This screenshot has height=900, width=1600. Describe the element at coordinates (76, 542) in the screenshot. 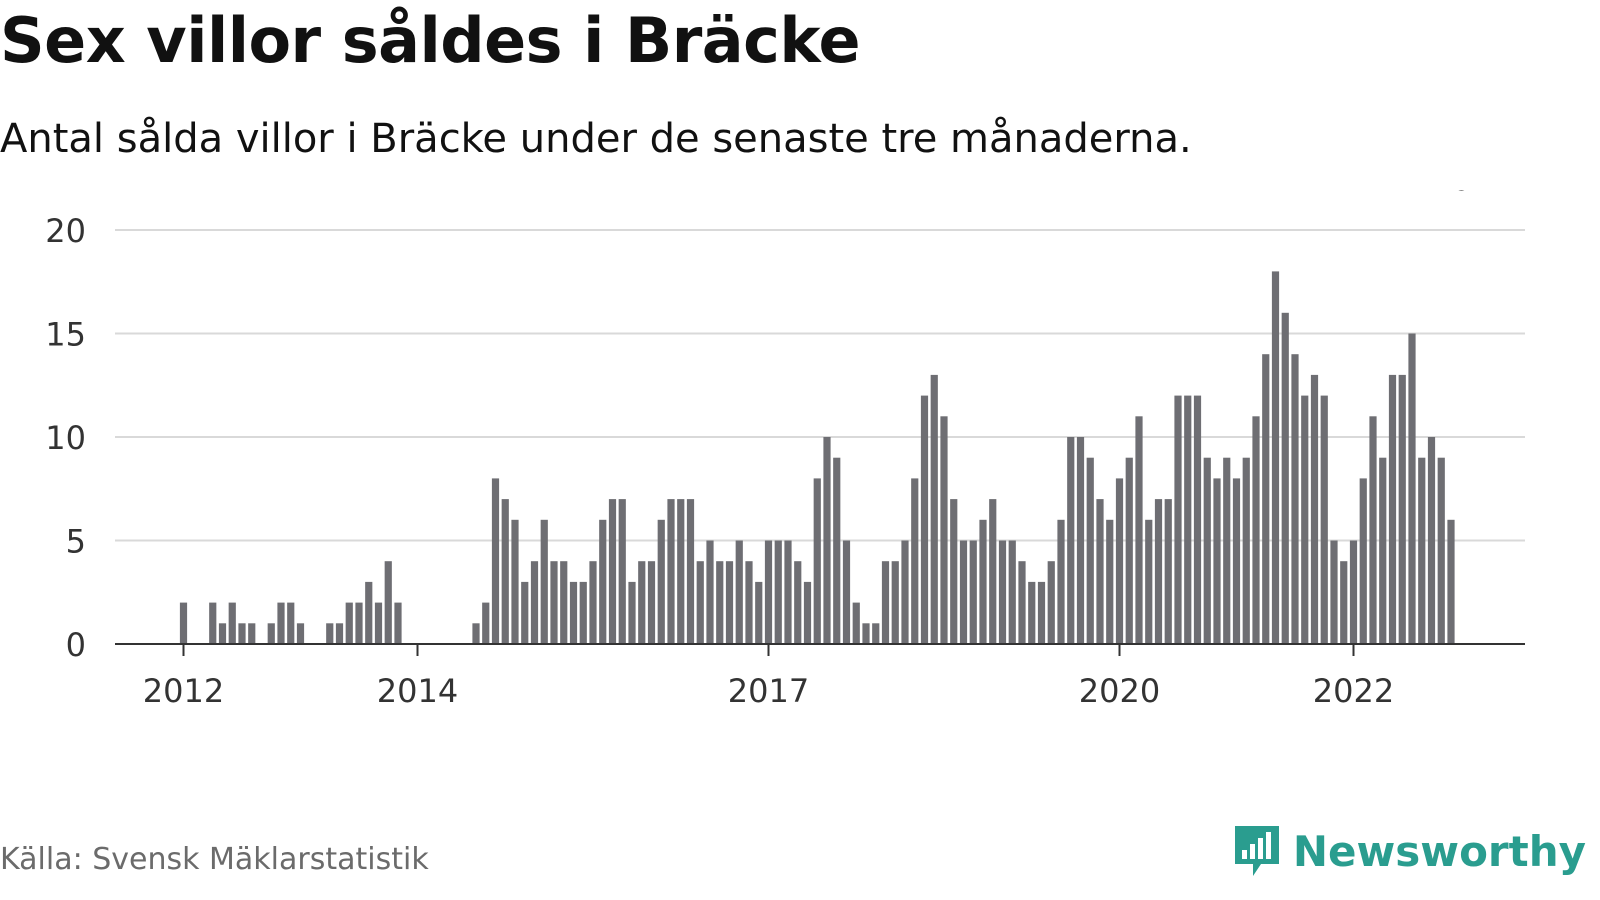

I see `y-tick-label: 5` at that location.